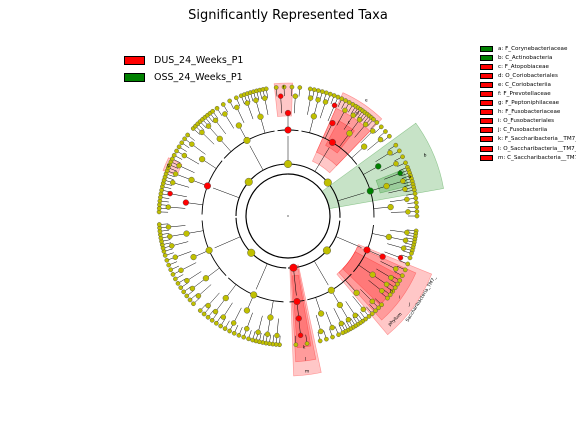  Describe the element at coordinates (526, 121) in the screenshot. I see `clade-legend-label: i: O_Fusobacteriales` at that location.